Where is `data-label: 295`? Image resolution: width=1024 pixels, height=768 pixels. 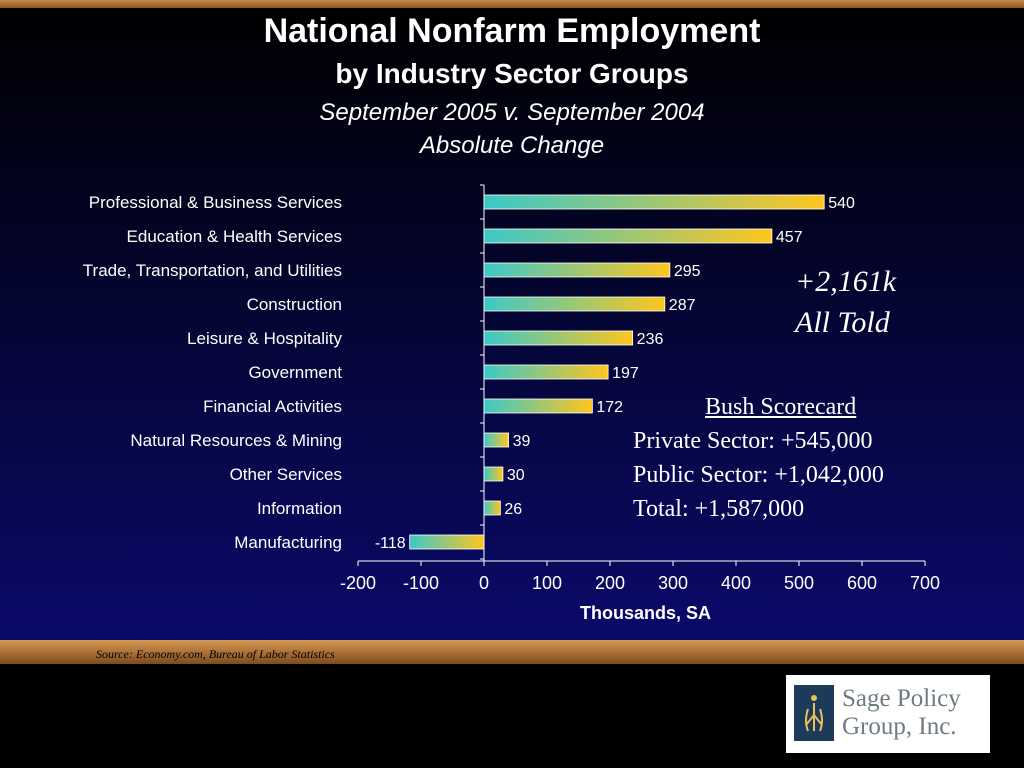 data-label: 295 is located at coordinates (687, 271).